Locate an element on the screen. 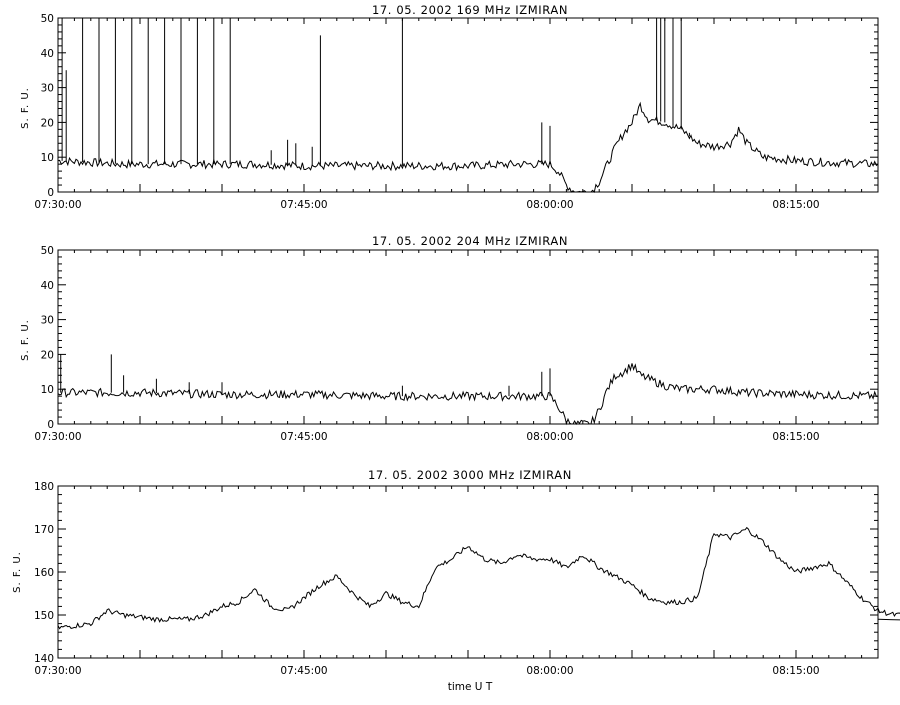 This screenshot has width=900, height=705. y-tick-label: 170 is located at coordinates (44, 530).